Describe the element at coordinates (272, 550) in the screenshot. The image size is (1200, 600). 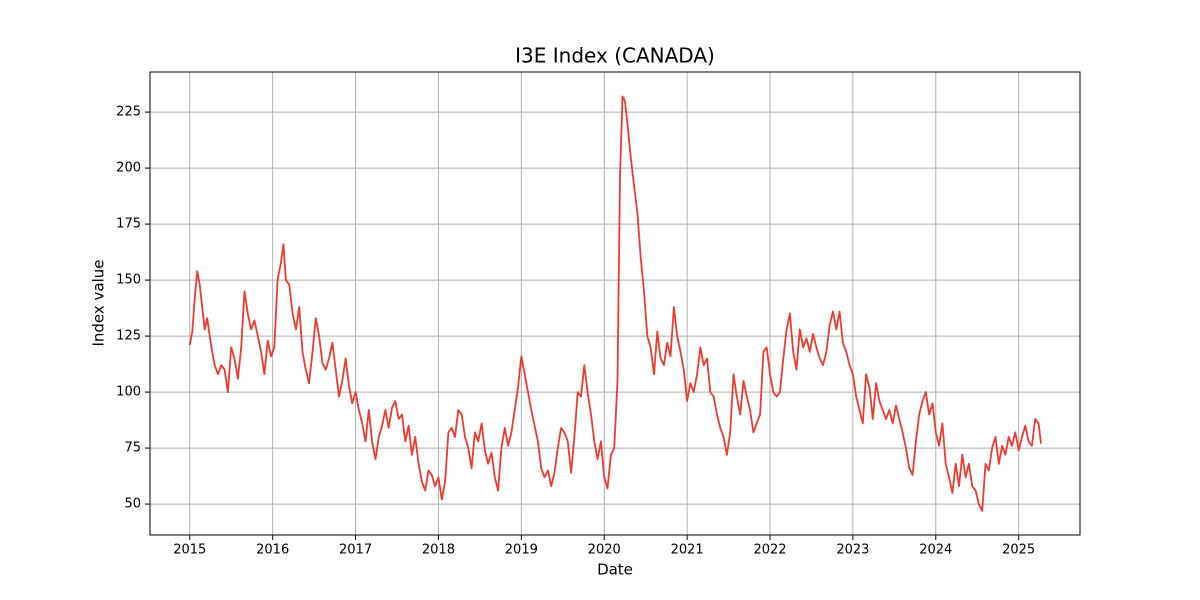
I see `x-tick-label: 2016` at that location.